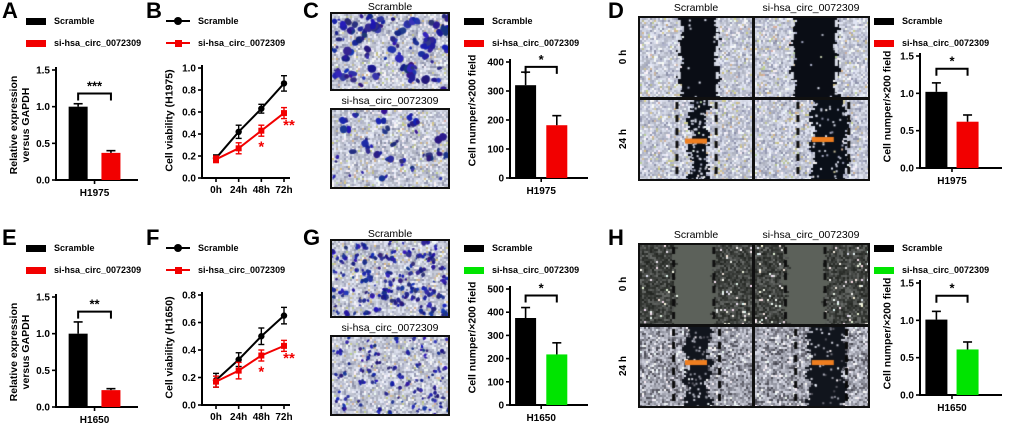  What do you see at coordinates (225, 259) in the screenshot?
I see `legend-panel-f: Scramble si-hsa_circ_0072309` at bounding box center [225, 259].